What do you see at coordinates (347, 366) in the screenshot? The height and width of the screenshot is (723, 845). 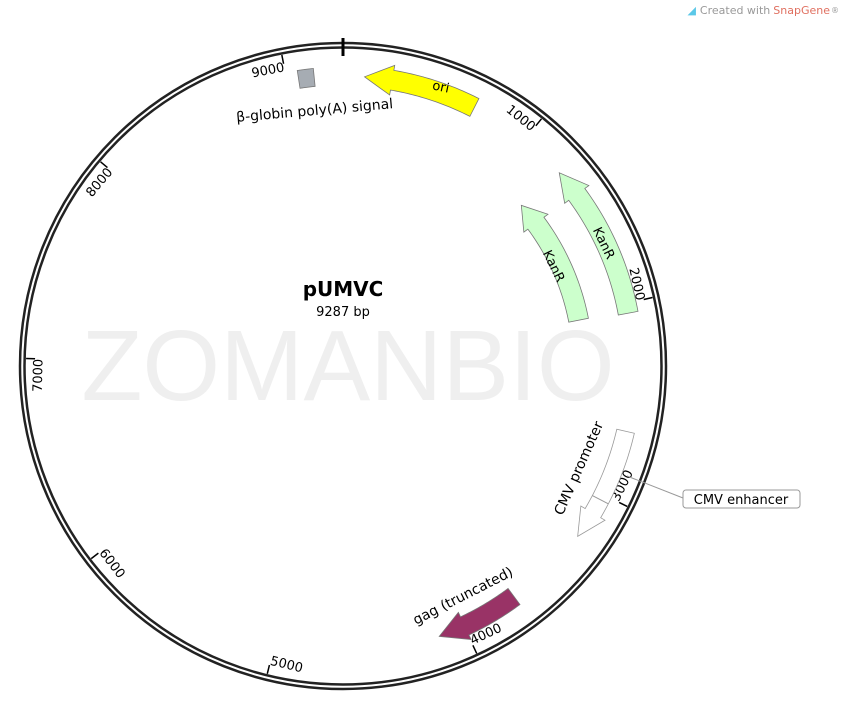 I see `watermark: ZOMANBIO` at bounding box center [347, 366].